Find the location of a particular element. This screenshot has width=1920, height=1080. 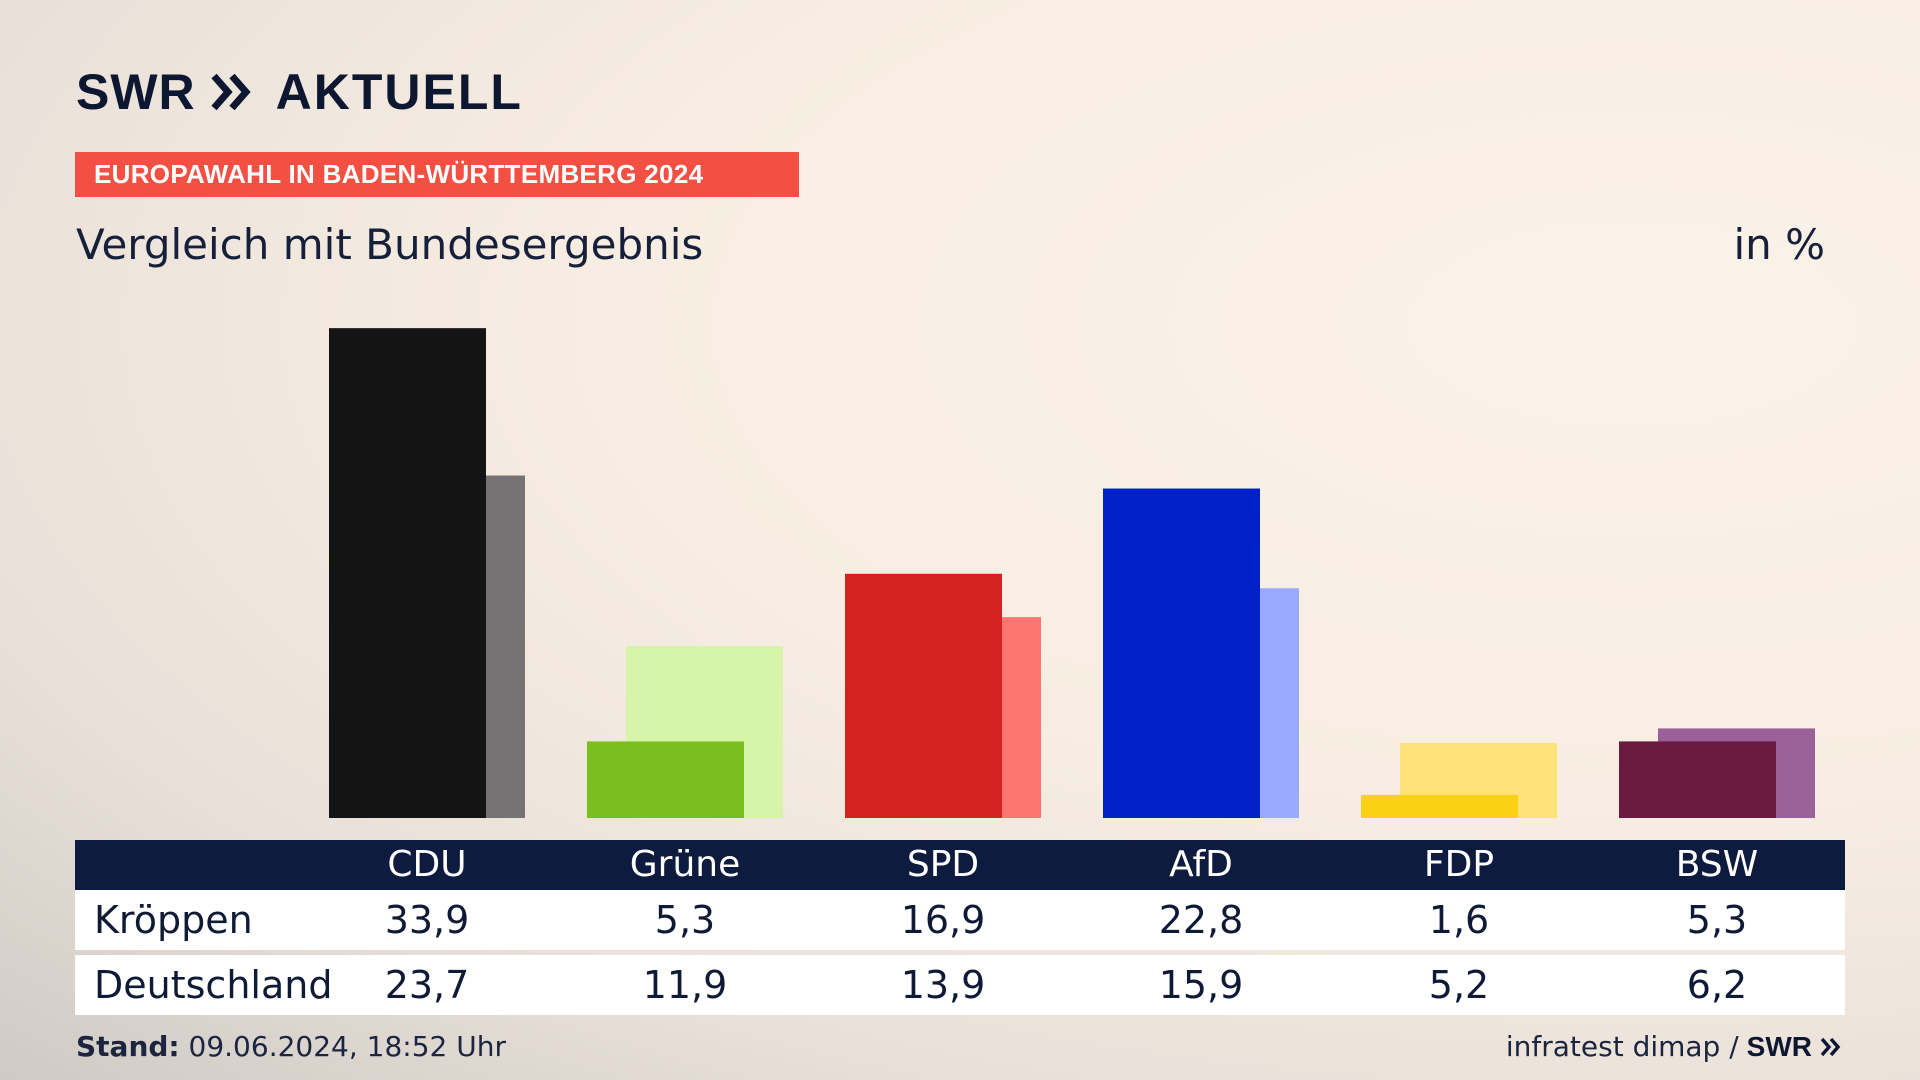

category-label-fdp: FDP is located at coordinates (1459, 864).